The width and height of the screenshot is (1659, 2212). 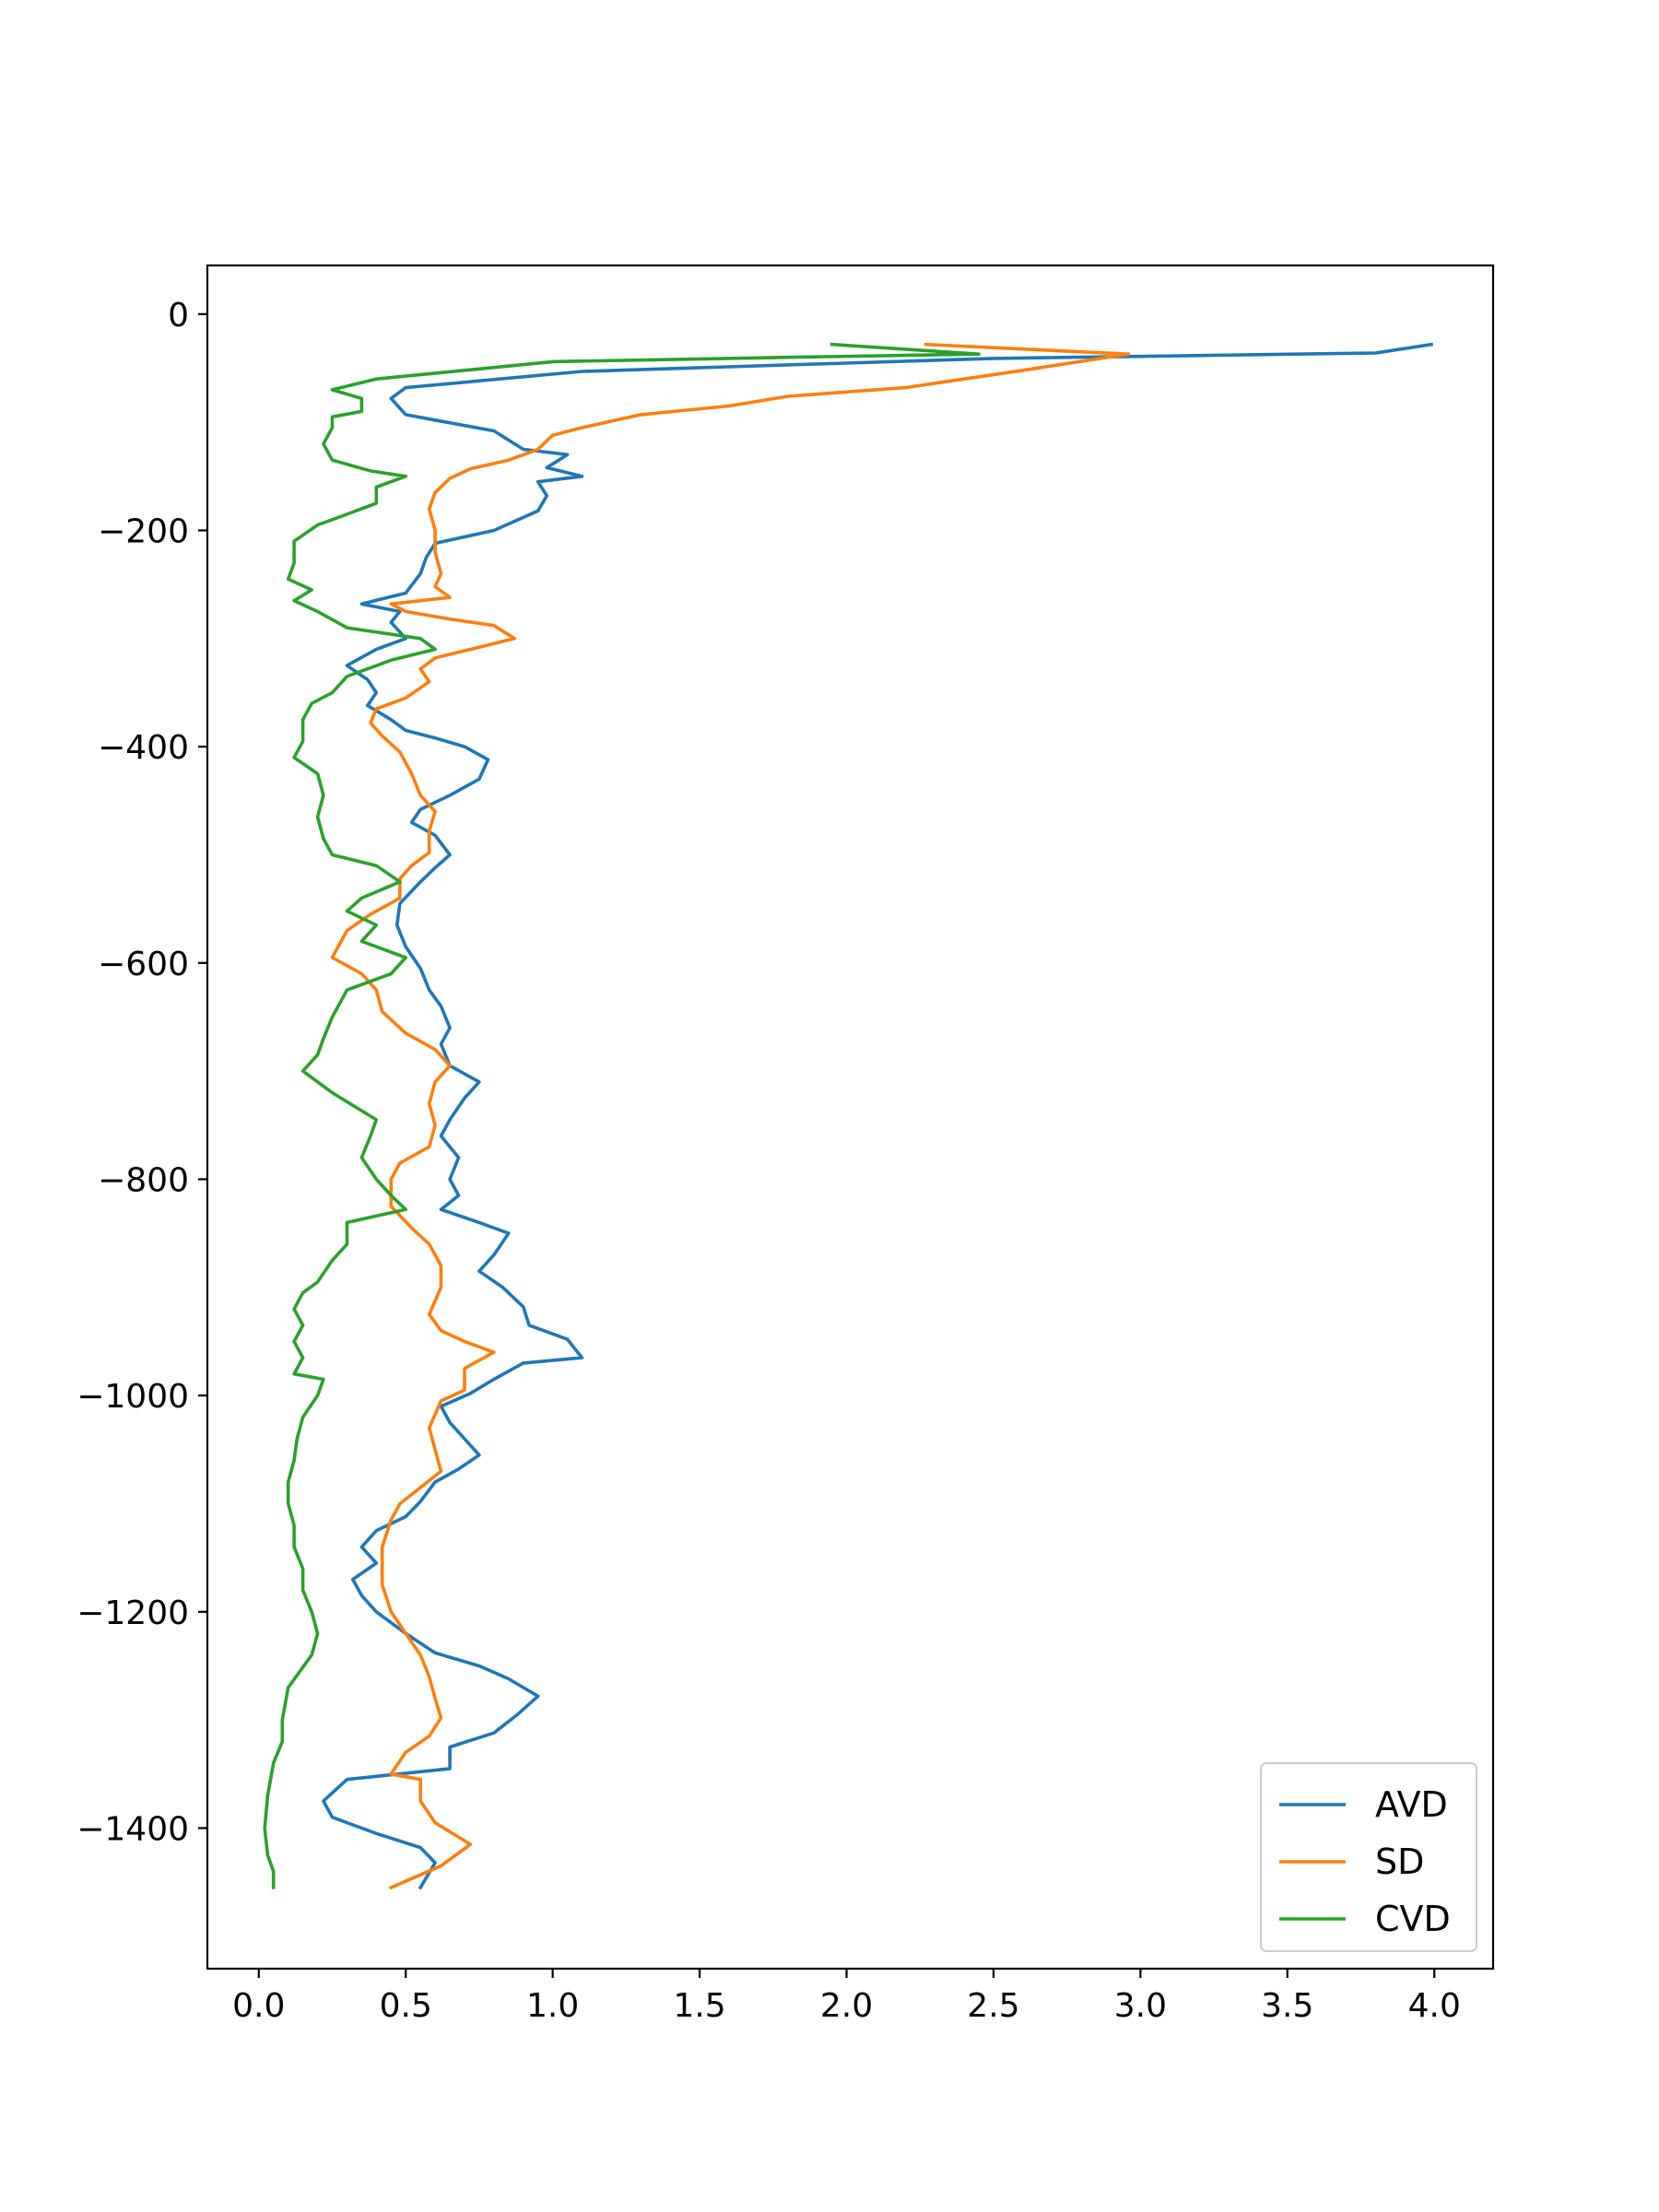 I want to click on legend-label-cvd: CVD, so click(x=1413, y=1919).